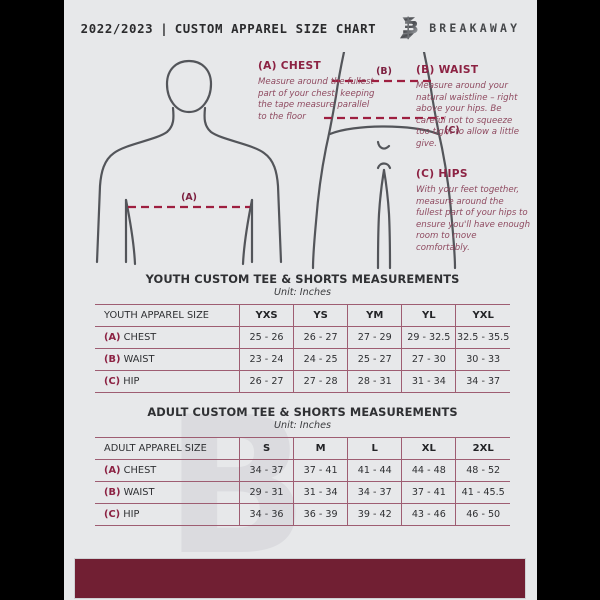 The image size is (600, 600). Describe the element at coordinates (140, 337) in the screenshot. I see `youth-row-0-name: CHEST` at that location.